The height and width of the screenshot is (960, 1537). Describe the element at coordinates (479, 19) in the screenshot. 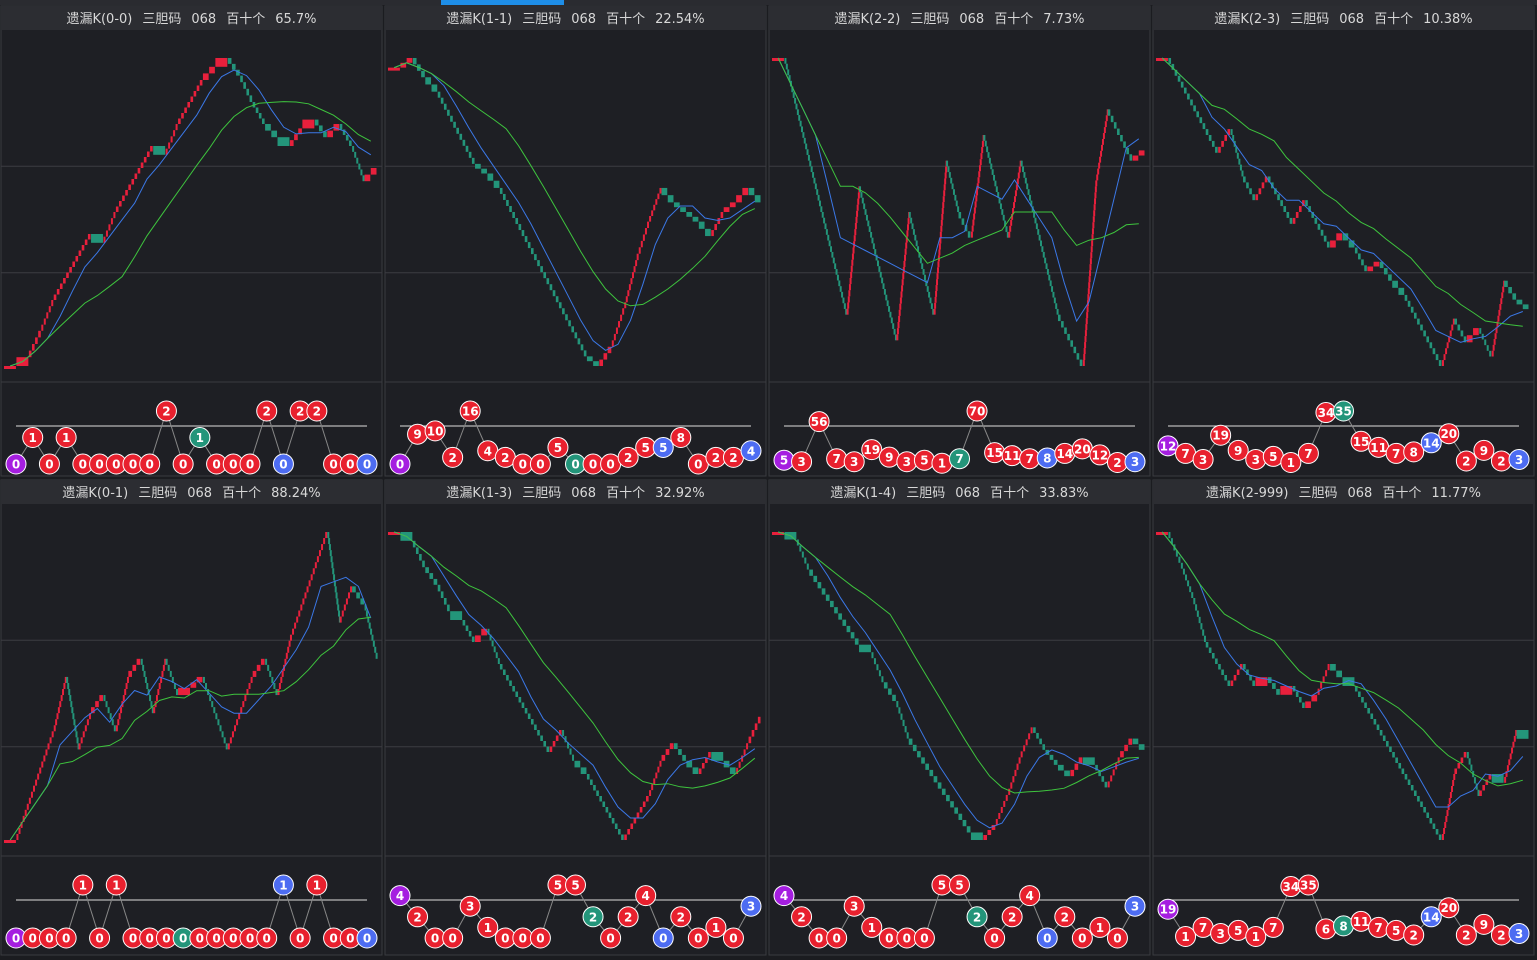

I see `title-name: 遗漏K(1-1)` at that location.